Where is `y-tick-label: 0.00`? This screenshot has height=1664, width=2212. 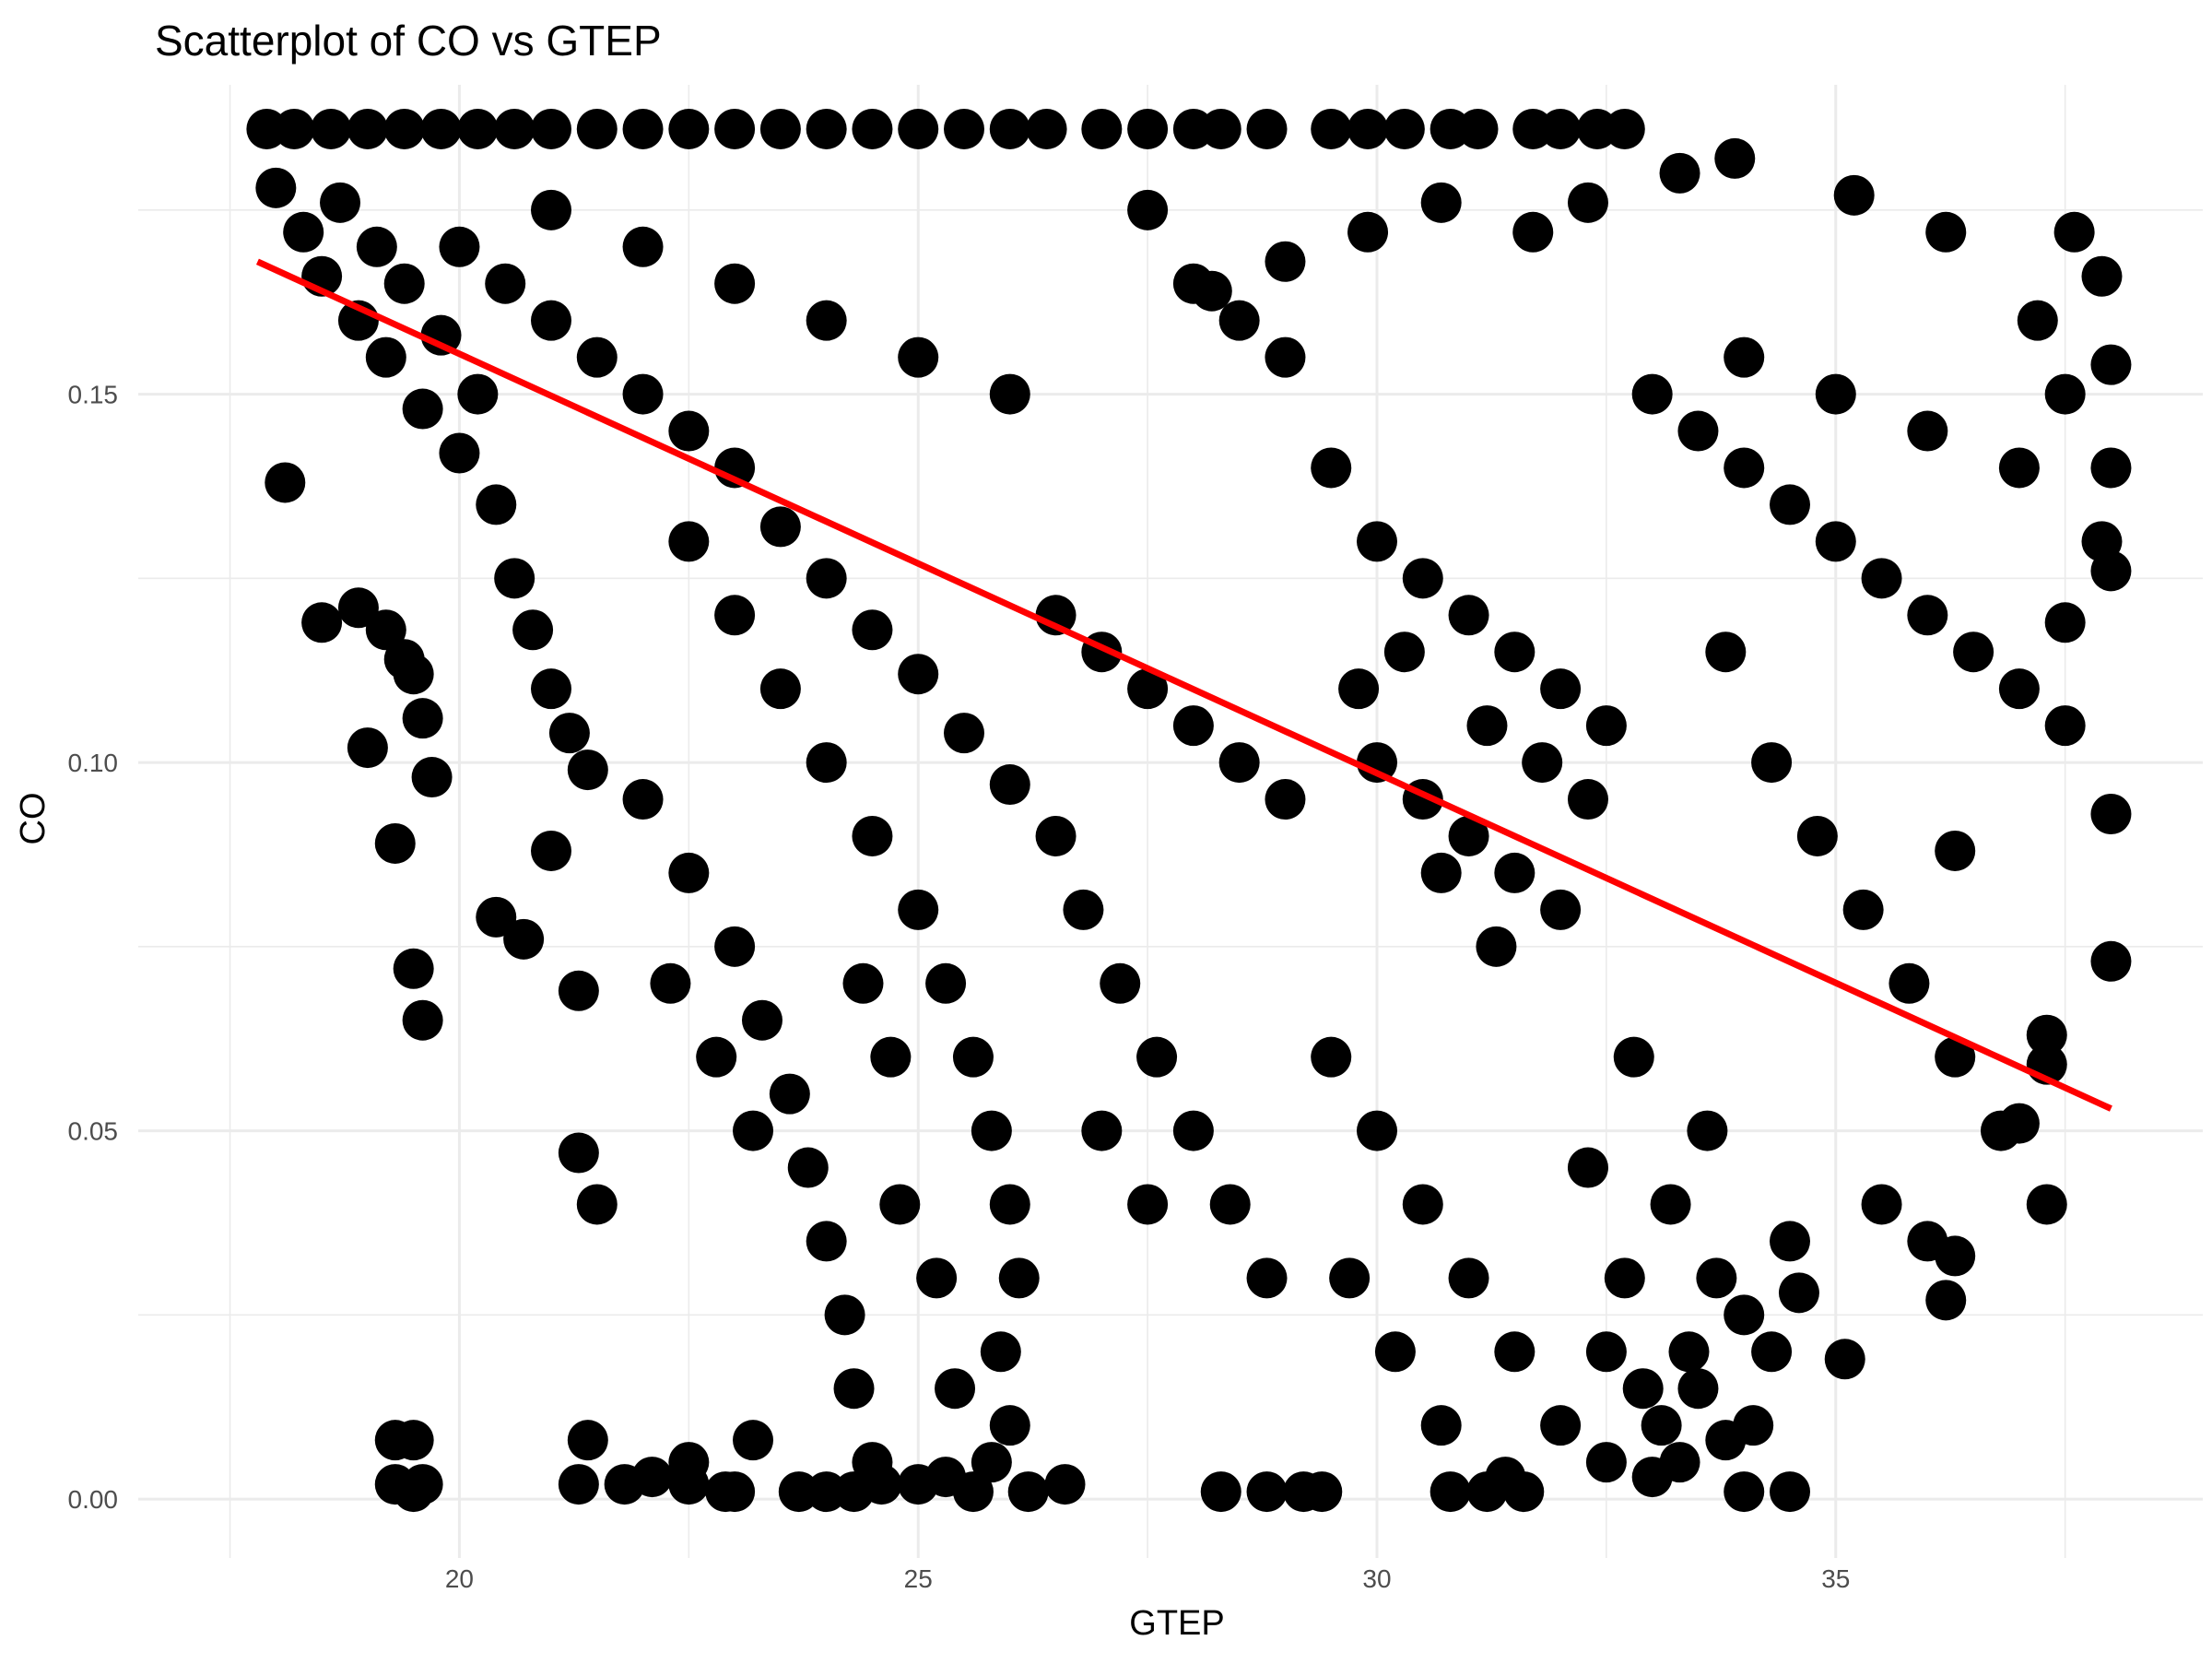
y-tick-label: 0.00 is located at coordinates (93, 1499).